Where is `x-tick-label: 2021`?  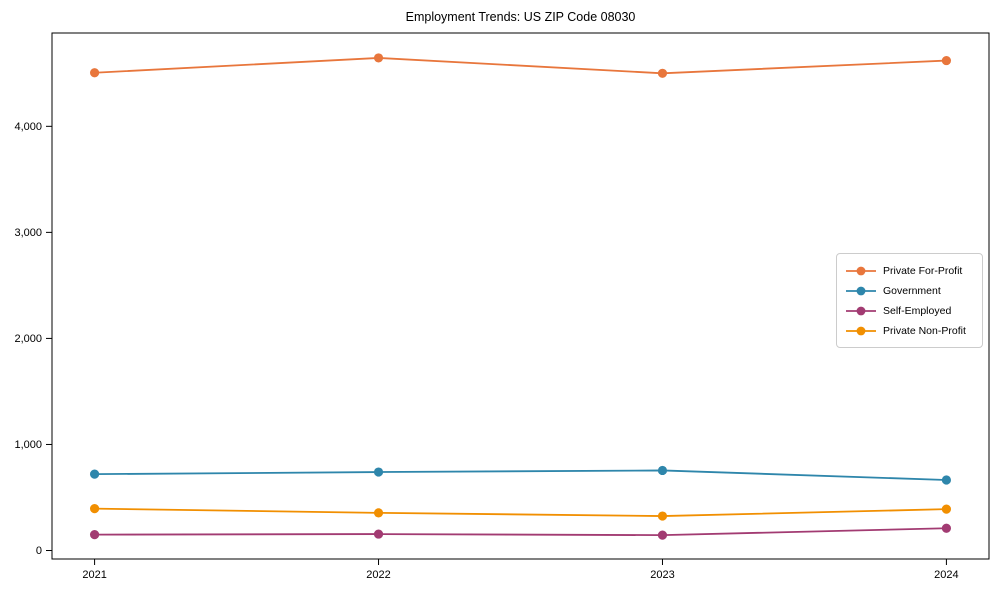
x-tick-label: 2021 is located at coordinates (94, 575).